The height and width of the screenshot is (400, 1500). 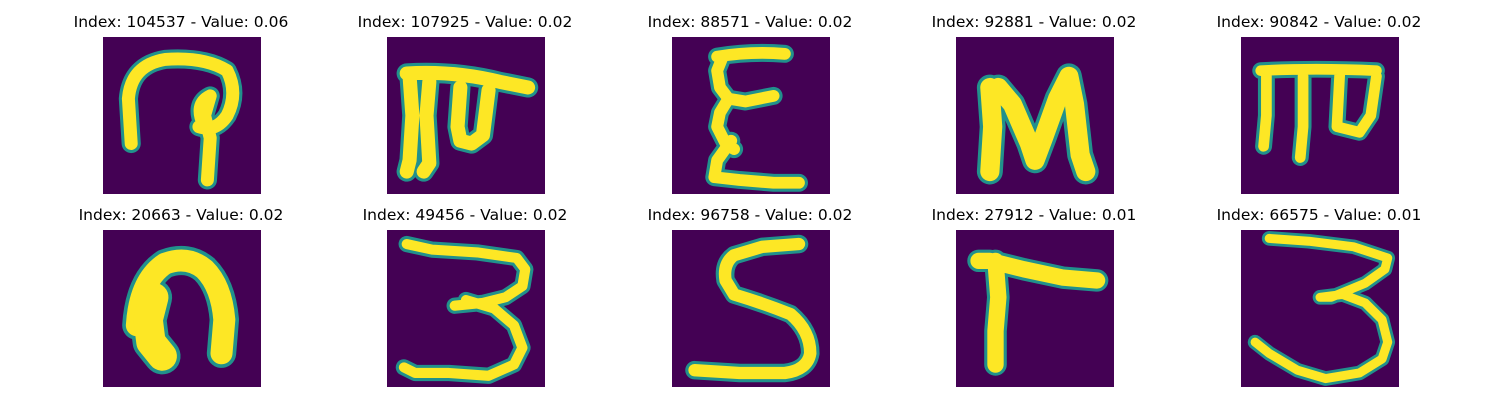 What do you see at coordinates (1038, 312) in the screenshot?
I see `handwritten-glyph-gamma` at bounding box center [1038, 312].